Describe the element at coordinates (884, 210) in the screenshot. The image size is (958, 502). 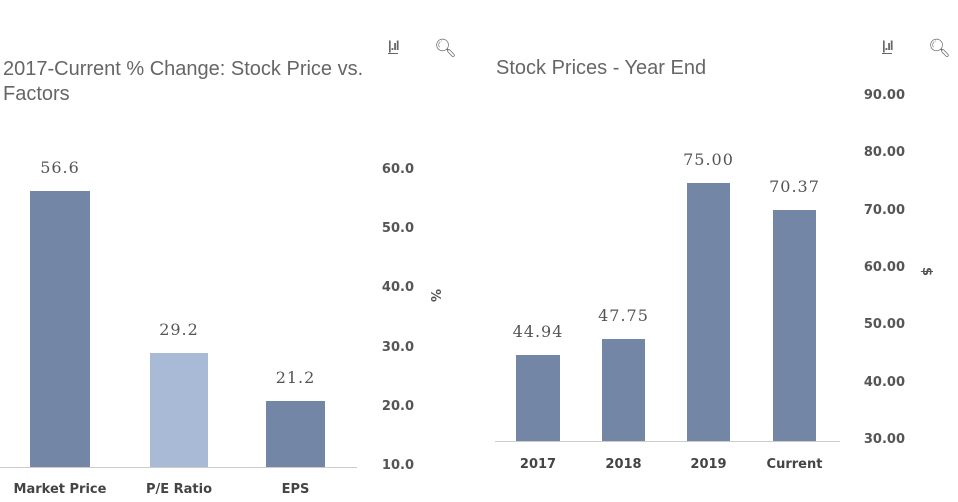
I see `y-tick-label: 70.00` at that location.